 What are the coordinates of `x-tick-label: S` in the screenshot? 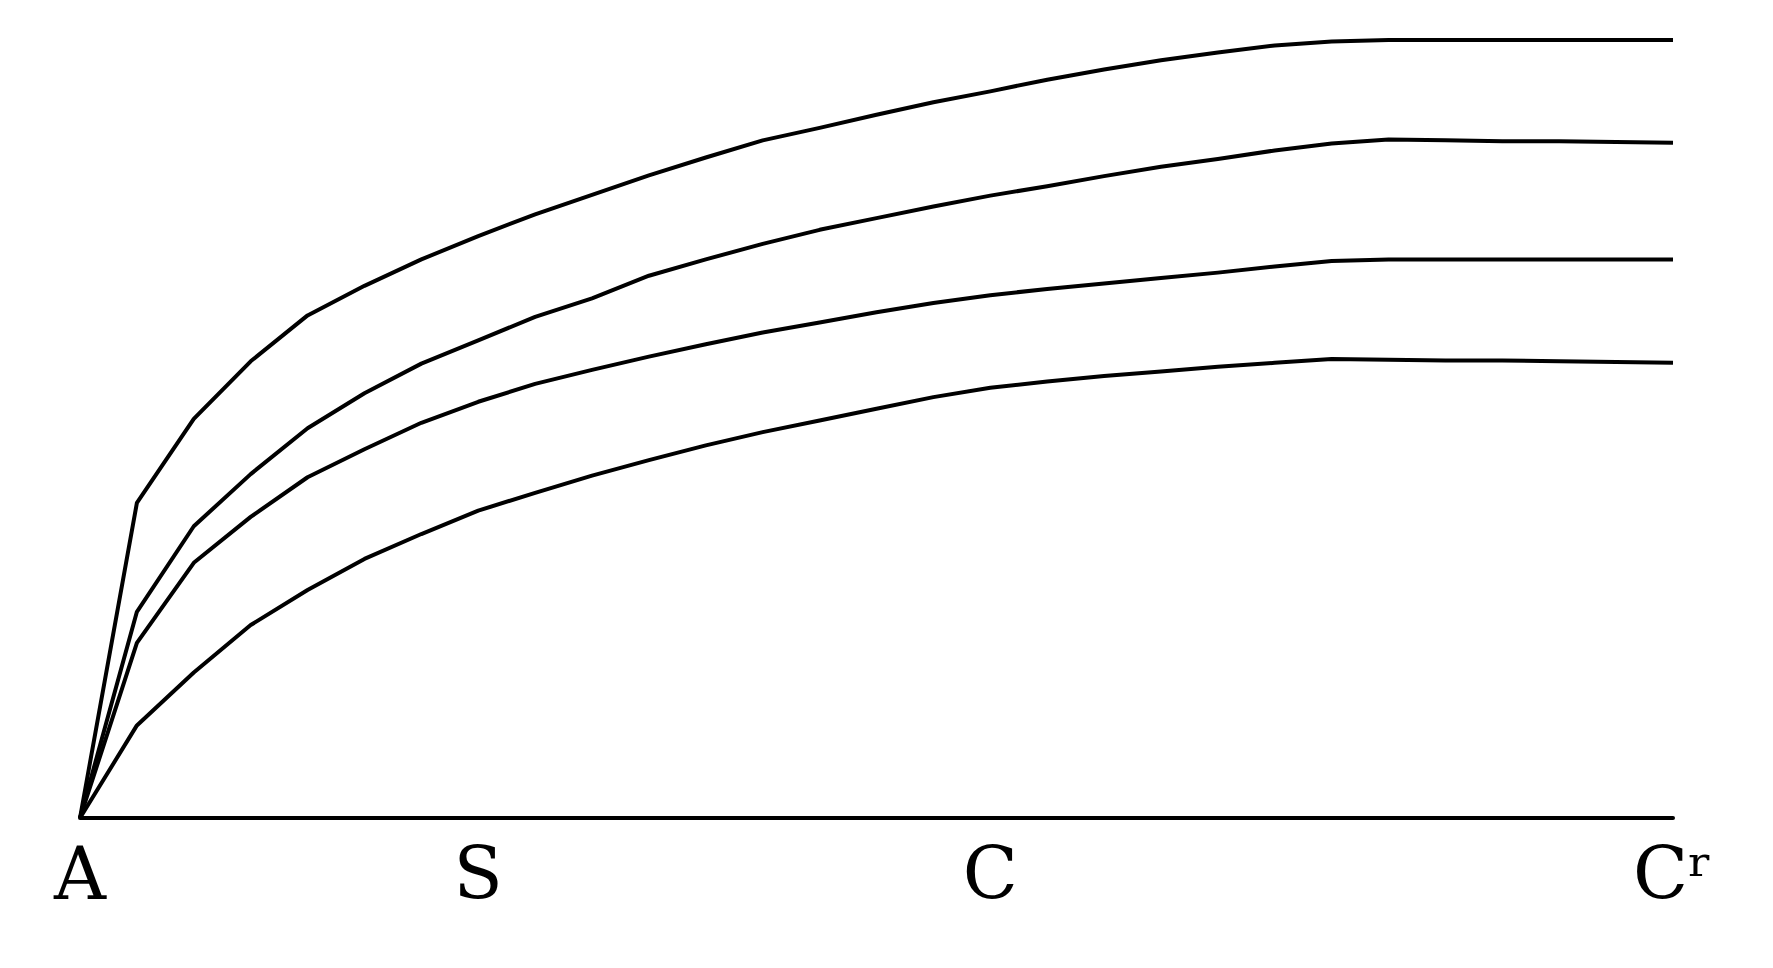 It's located at (478, 874).